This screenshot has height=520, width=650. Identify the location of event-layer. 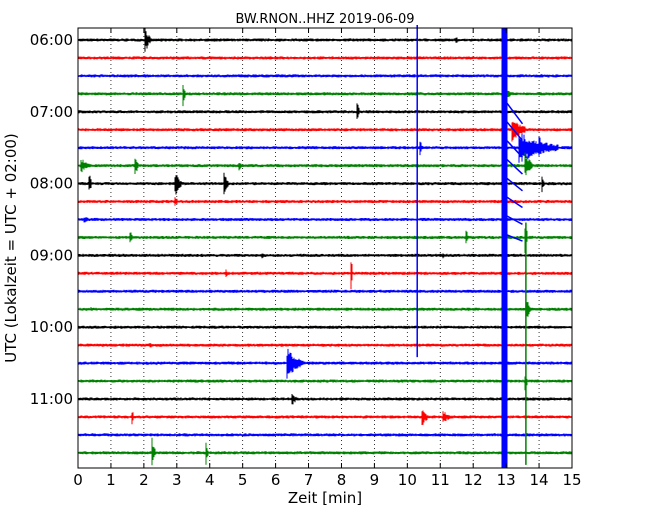
(471, 246).